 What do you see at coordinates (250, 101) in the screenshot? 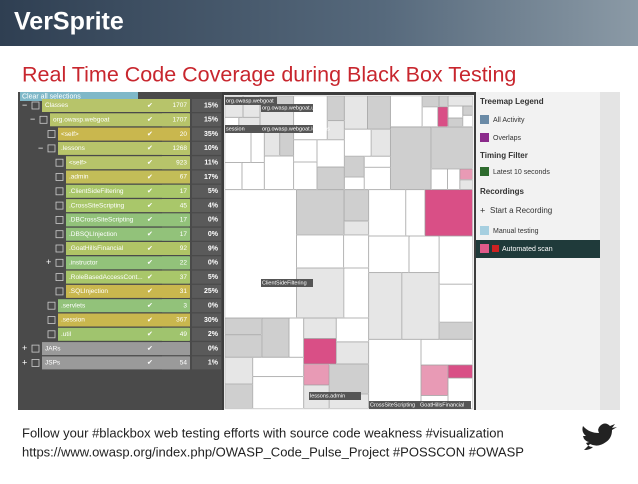
I see `treemap-label: org.owasp.webgoat` at bounding box center [250, 101].